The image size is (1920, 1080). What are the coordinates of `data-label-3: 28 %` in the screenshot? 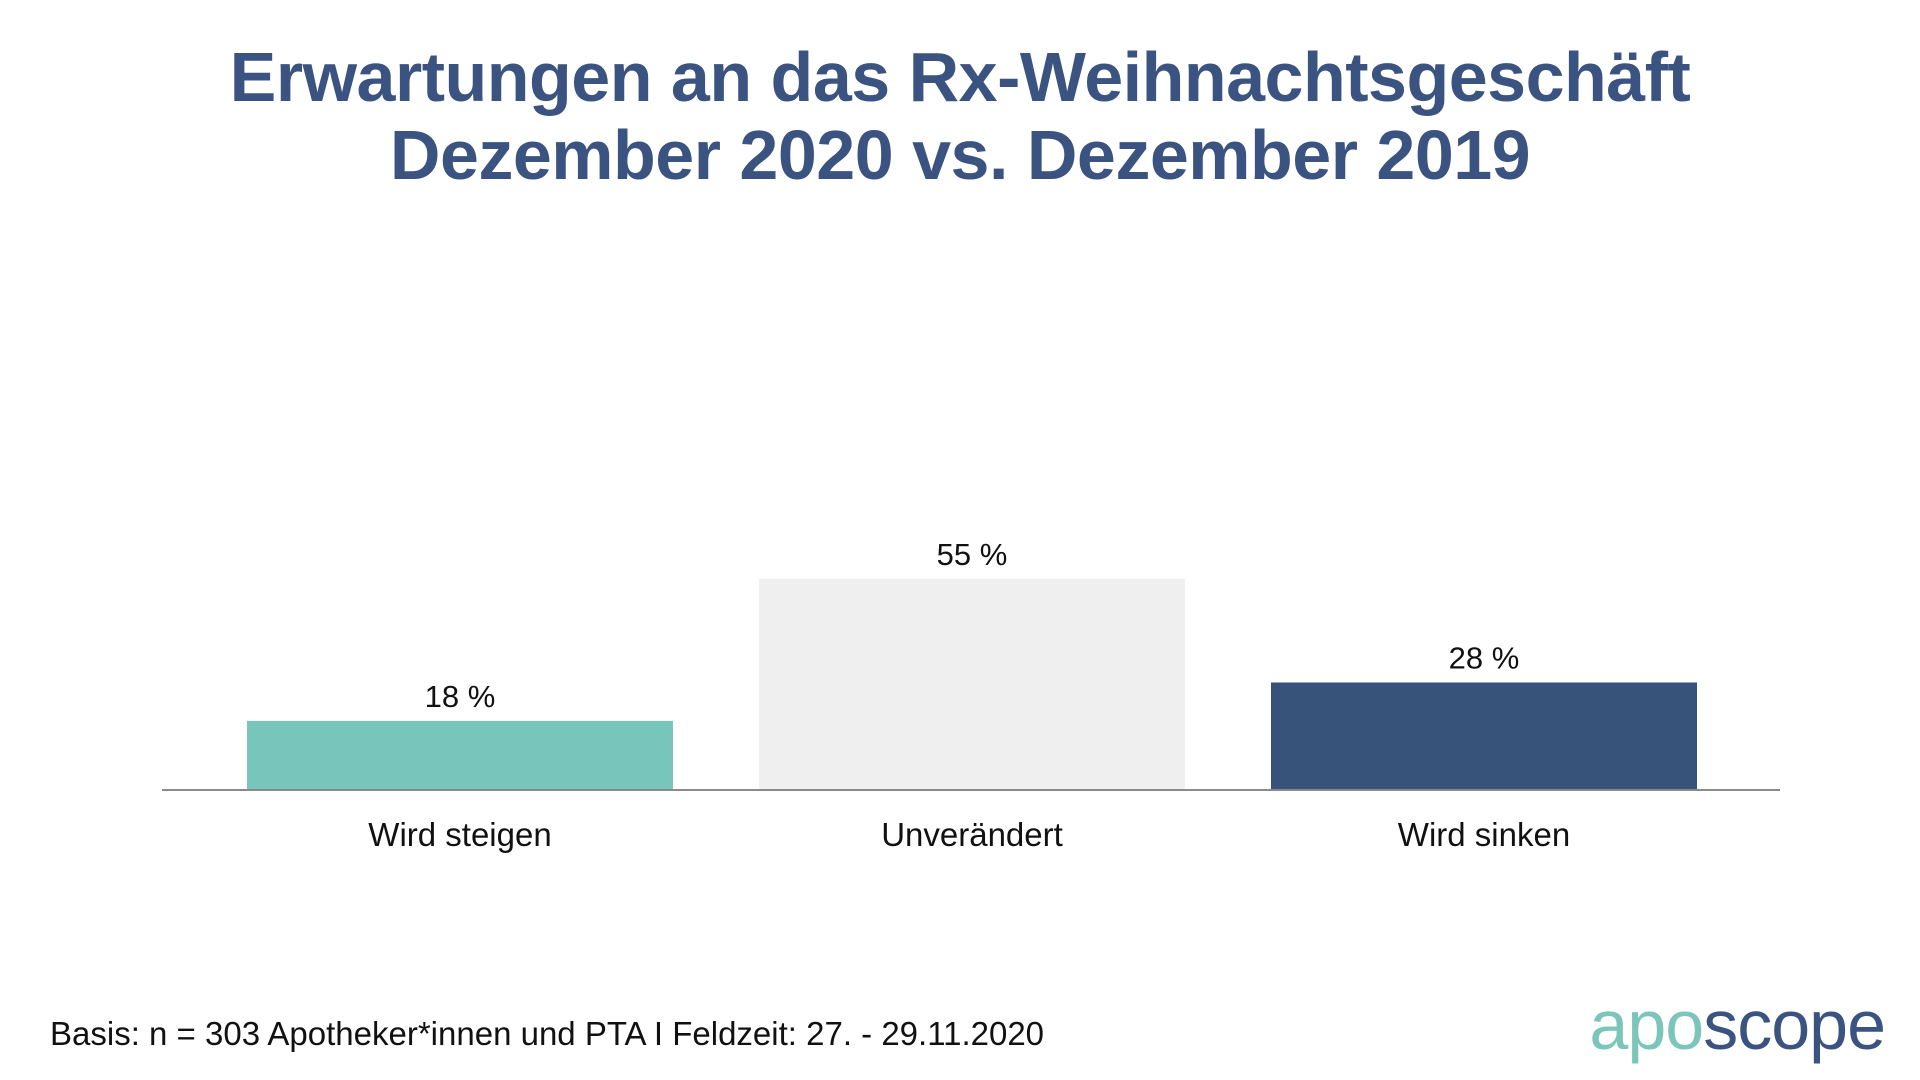 It's located at (1484, 657).